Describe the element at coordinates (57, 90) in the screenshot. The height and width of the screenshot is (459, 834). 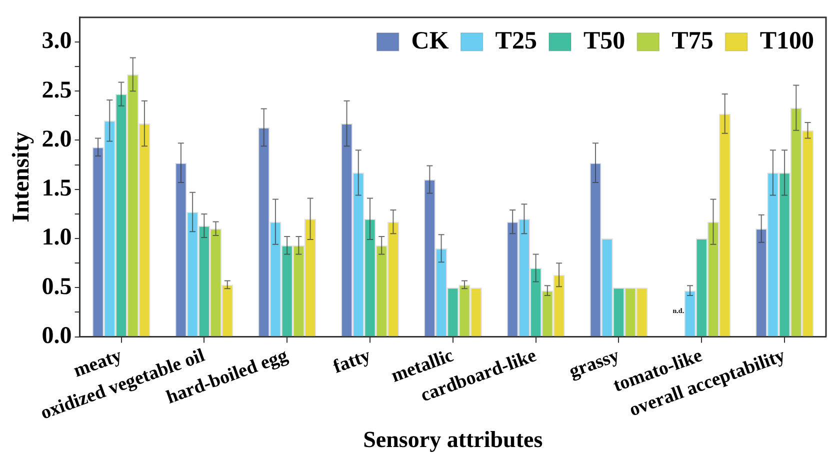
I see `y-tick-label: 2.5` at that location.